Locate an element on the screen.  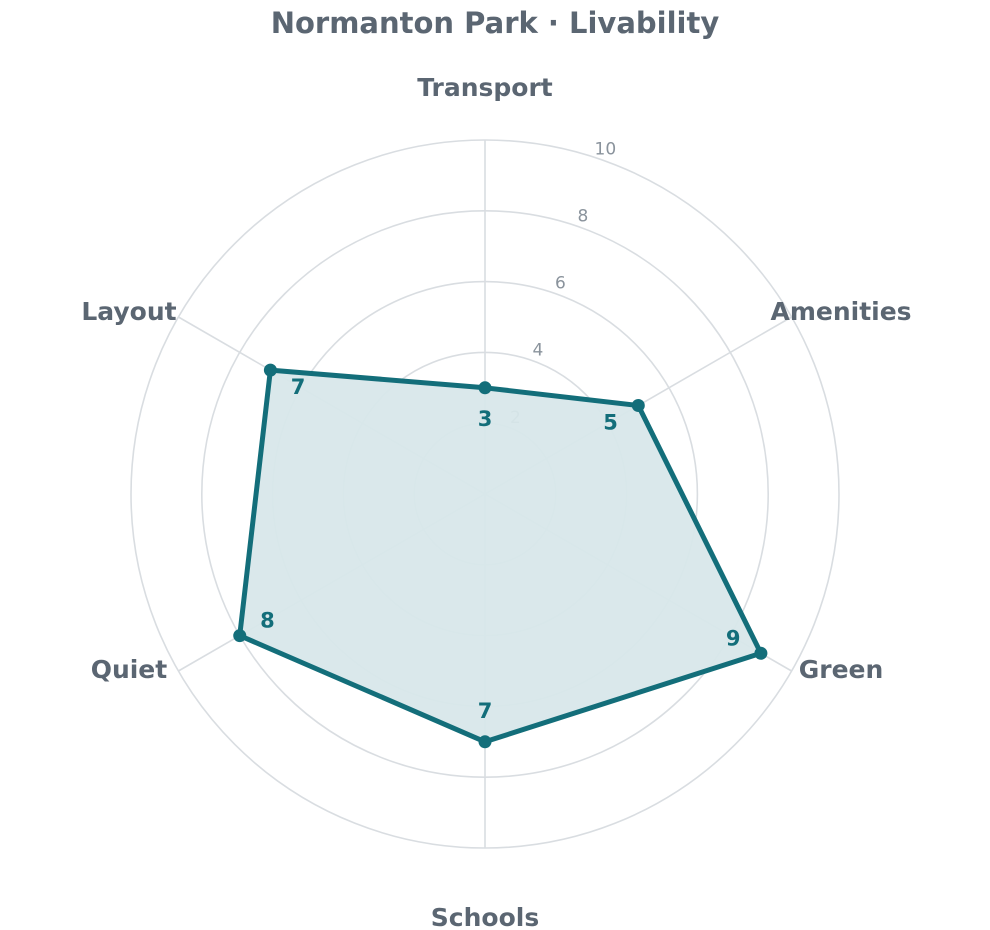
axis-label-layout: Layout is located at coordinates (128, 311).